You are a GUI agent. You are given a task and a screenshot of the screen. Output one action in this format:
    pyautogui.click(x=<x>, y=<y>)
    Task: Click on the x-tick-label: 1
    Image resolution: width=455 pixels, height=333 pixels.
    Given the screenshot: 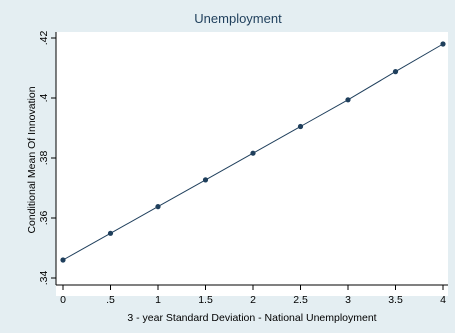 What is the action you would take?
    pyautogui.click(x=158, y=300)
    